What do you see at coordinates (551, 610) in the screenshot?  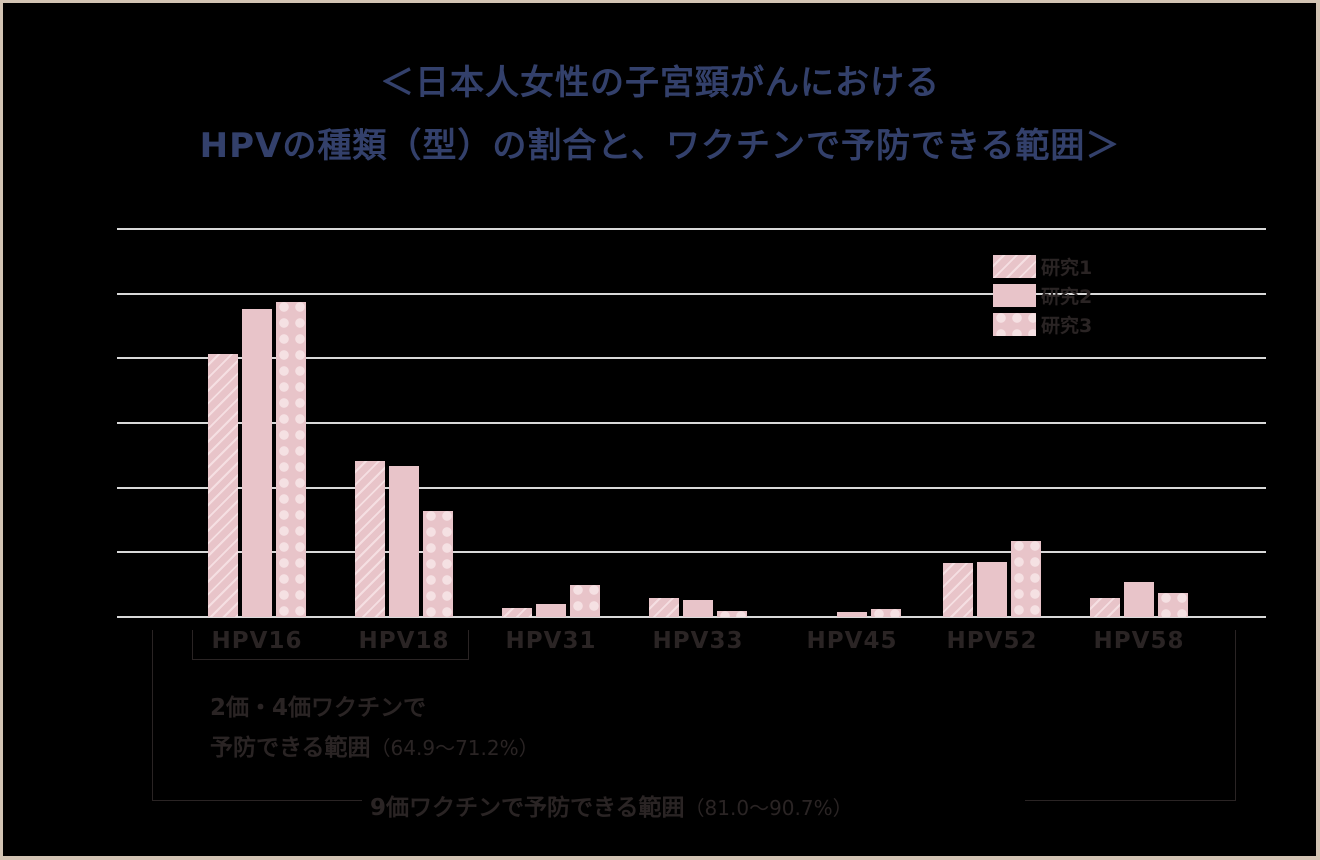 I see `bar-hpv31-study2` at bounding box center [551, 610].